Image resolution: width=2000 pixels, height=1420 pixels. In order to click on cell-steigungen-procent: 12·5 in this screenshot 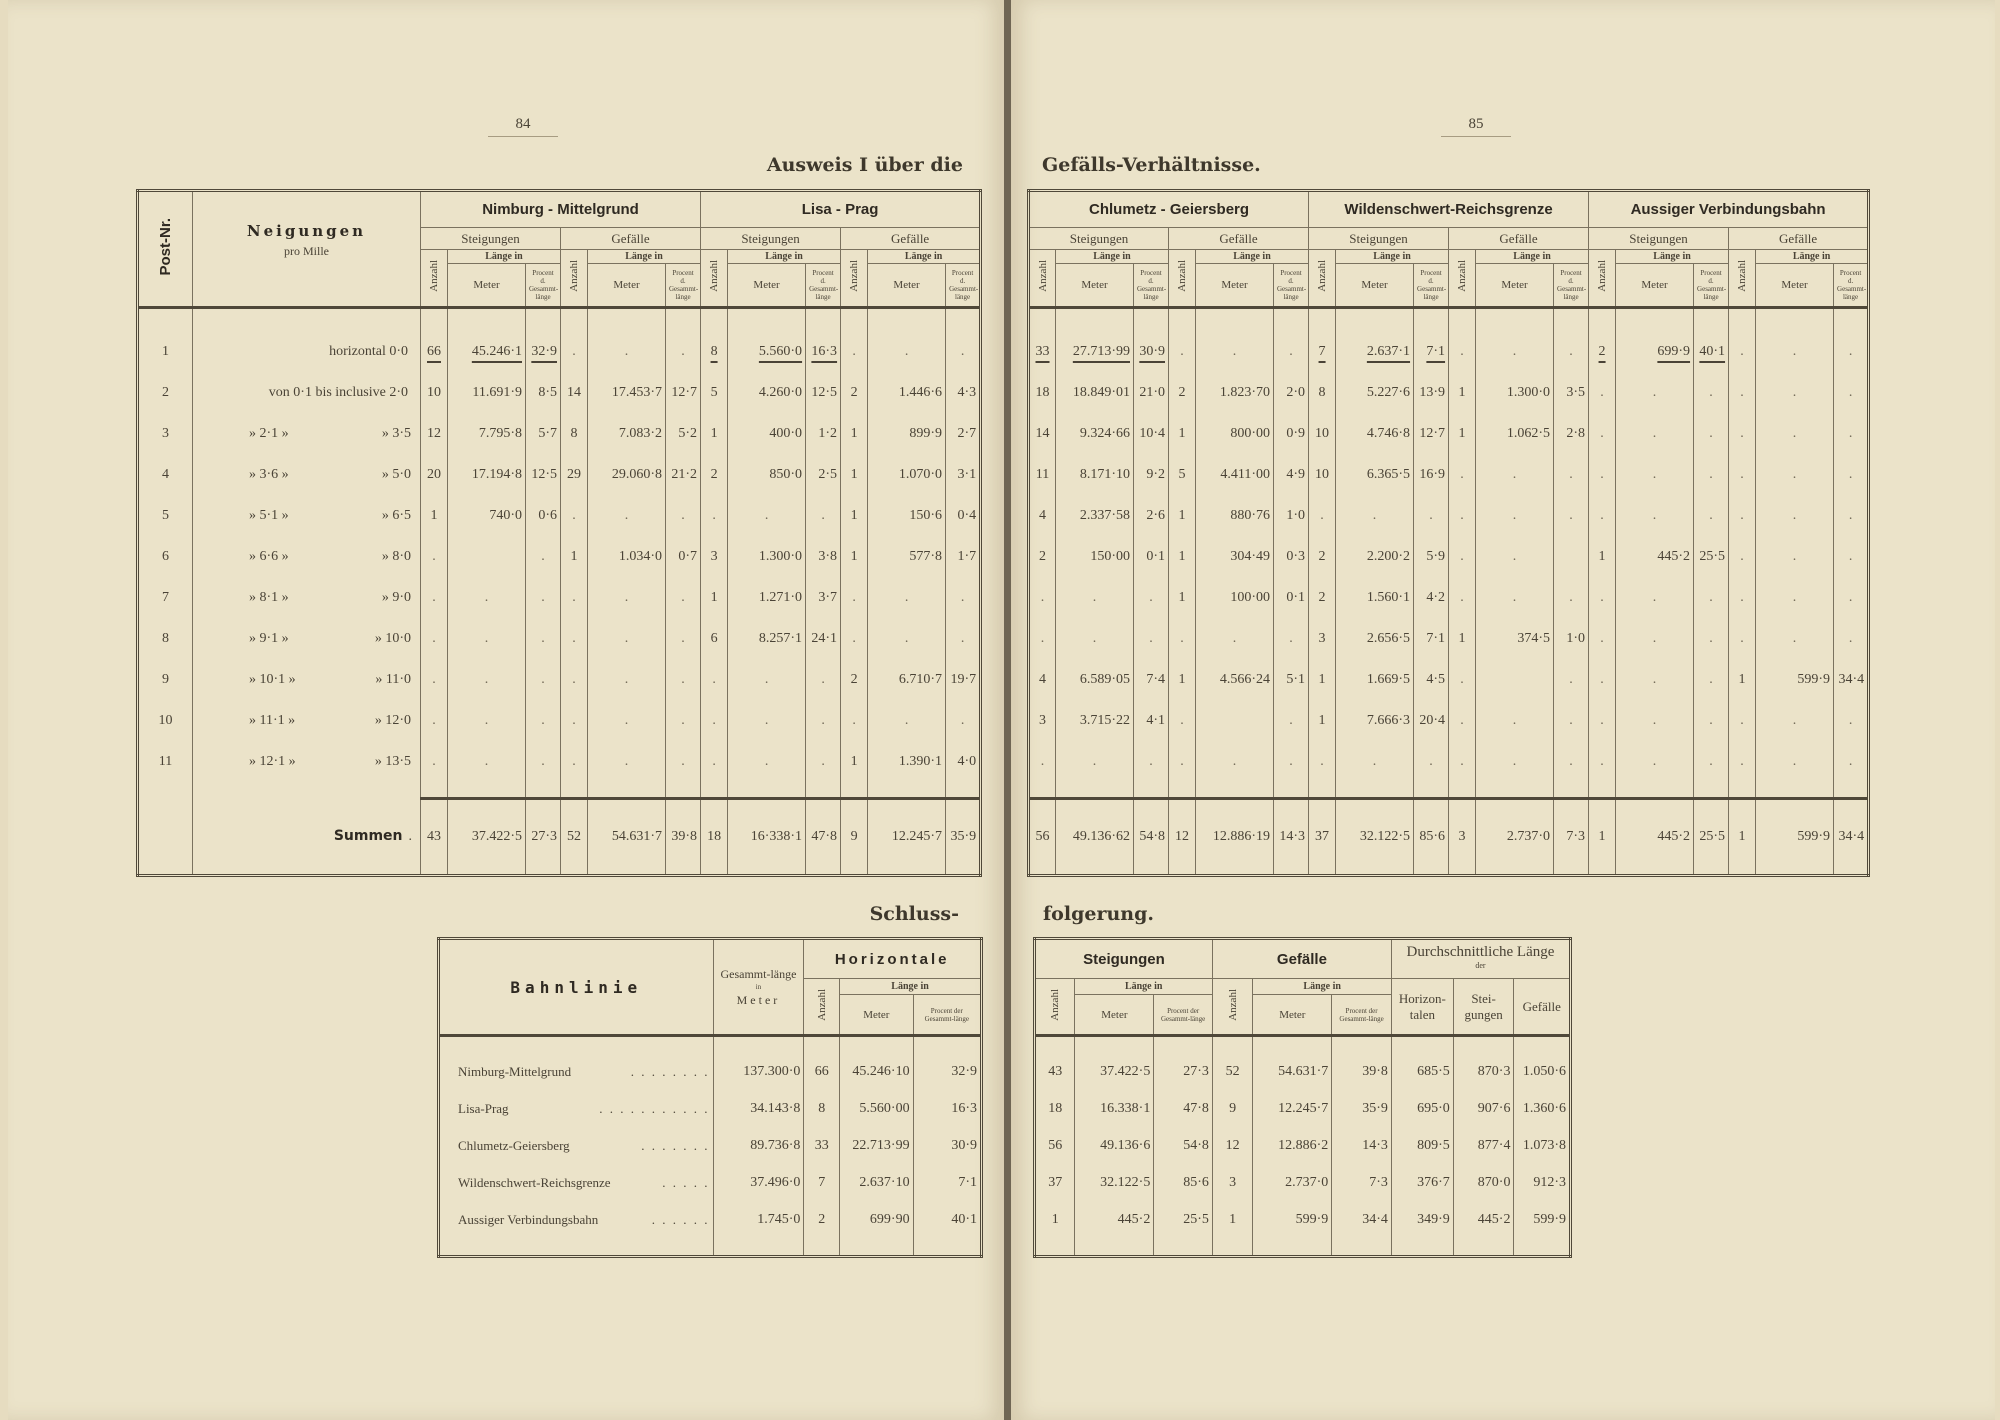, I will do `click(823, 393)`.